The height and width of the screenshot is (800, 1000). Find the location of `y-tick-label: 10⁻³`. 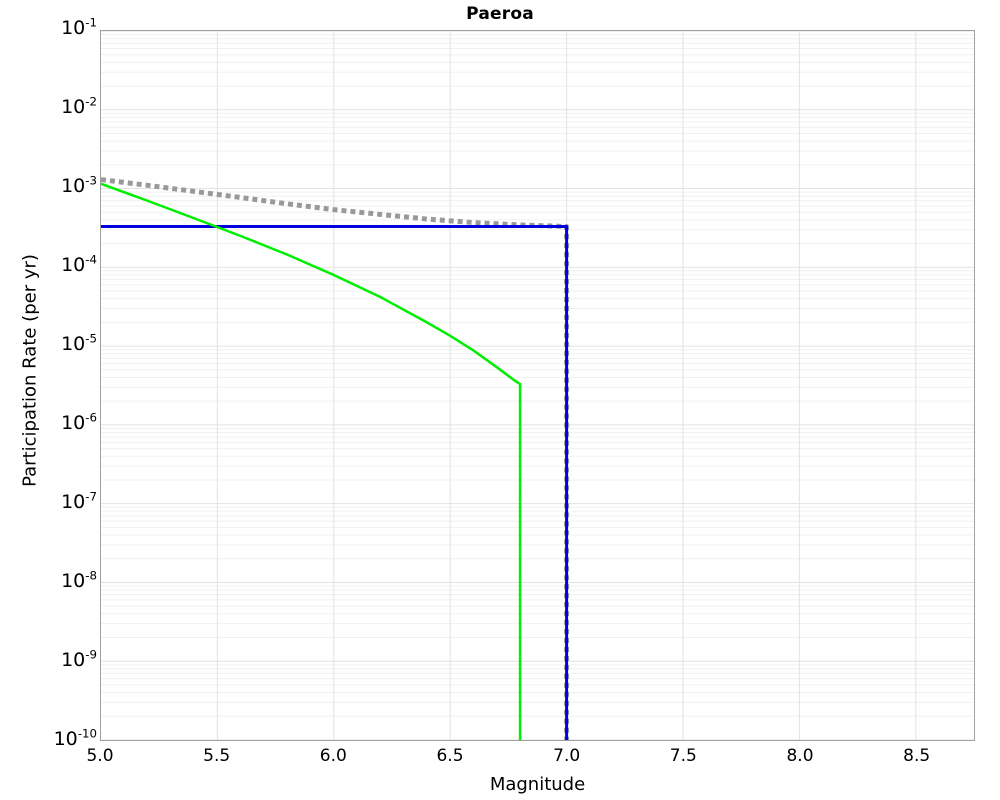

y-tick-label: 10⁻³ is located at coordinates (79, 185).